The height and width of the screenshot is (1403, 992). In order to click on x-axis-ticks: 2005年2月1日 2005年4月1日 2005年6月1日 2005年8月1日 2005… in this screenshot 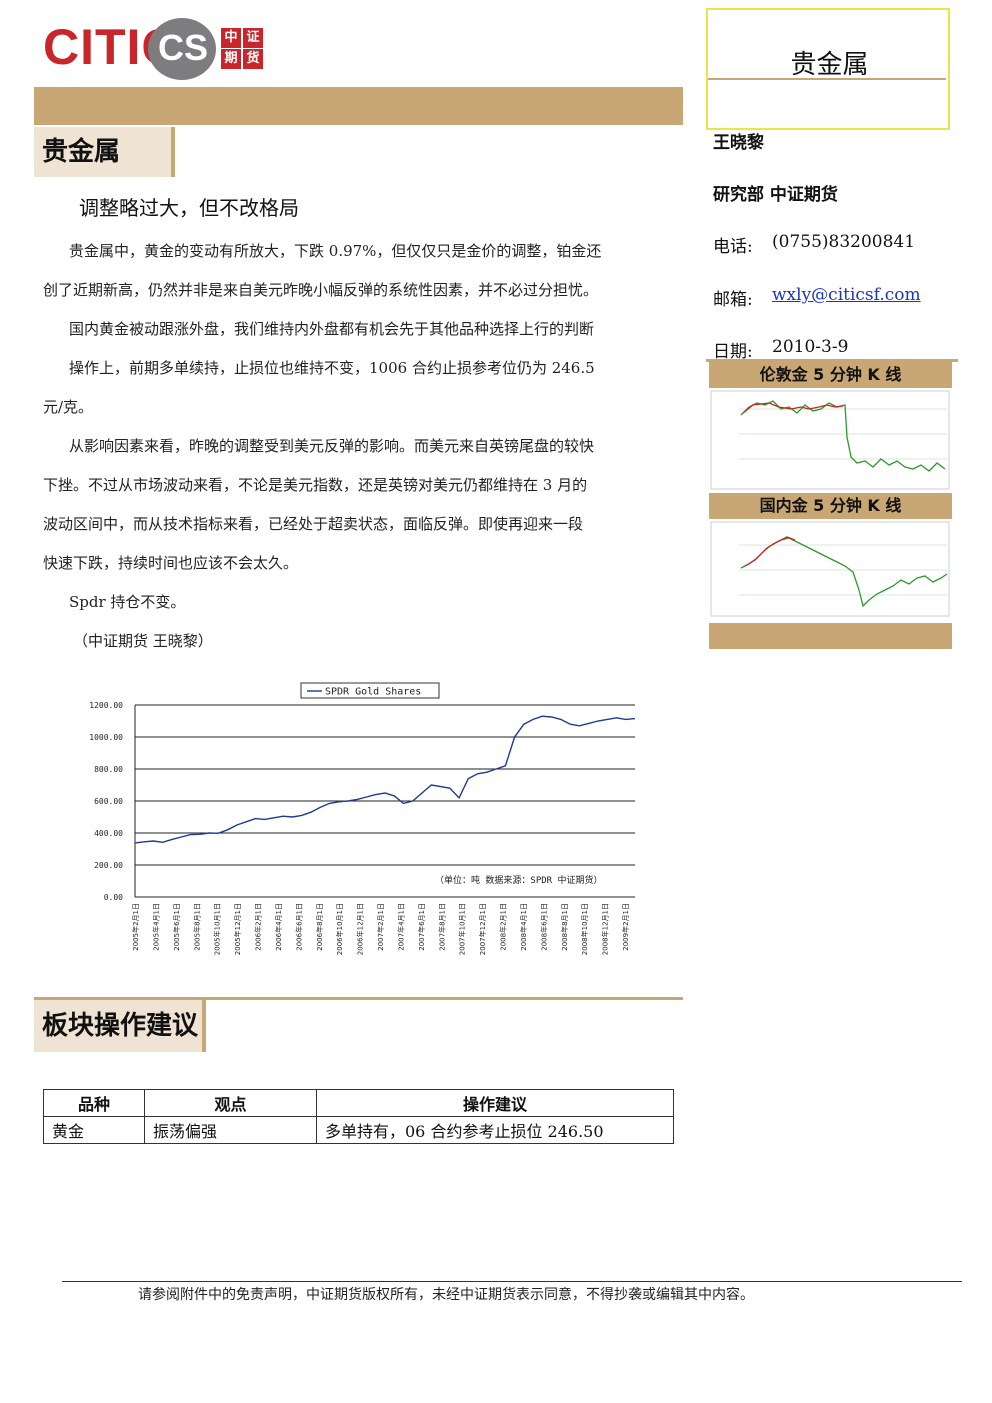, I will do `click(380, 929)`.